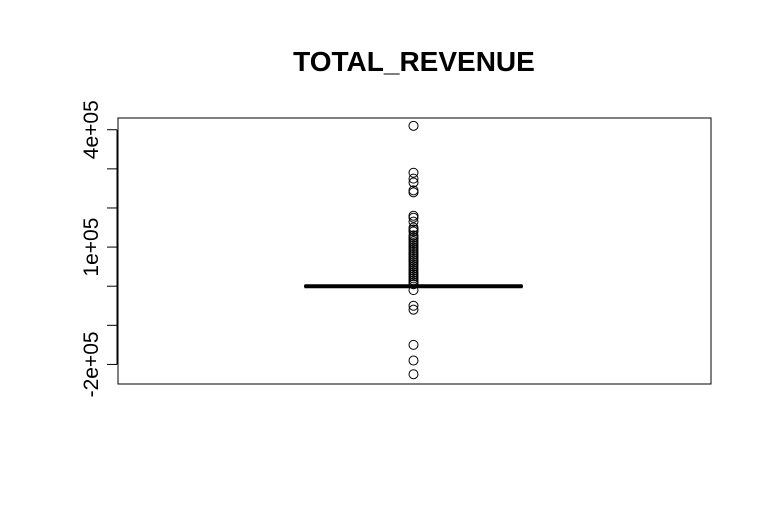  Describe the element at coordinates (414, 61) in the screenshot. I see `chart-title: TOTAL_REVENUE` at that location.